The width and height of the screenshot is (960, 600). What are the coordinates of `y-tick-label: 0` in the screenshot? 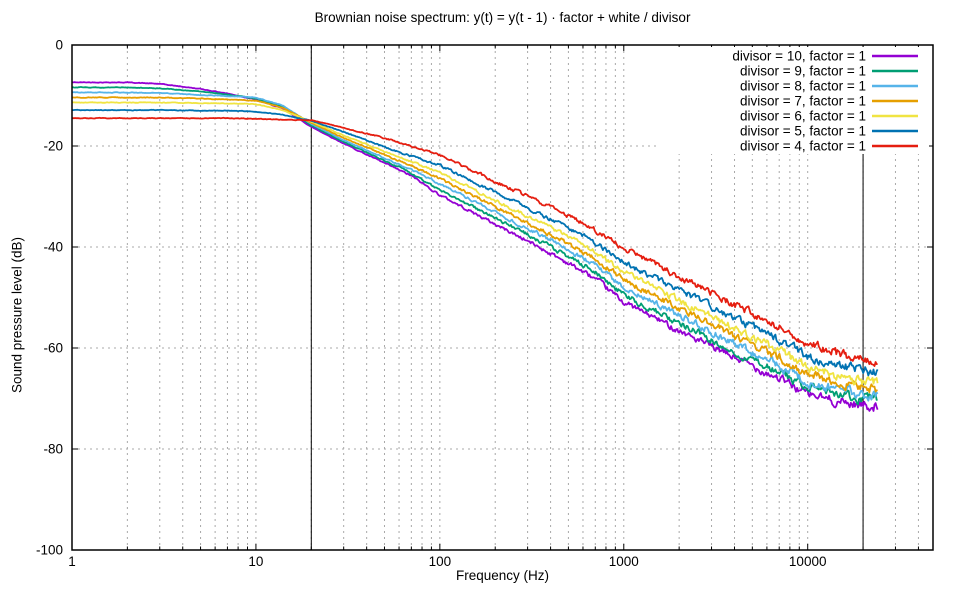 It's located at (59, 45).